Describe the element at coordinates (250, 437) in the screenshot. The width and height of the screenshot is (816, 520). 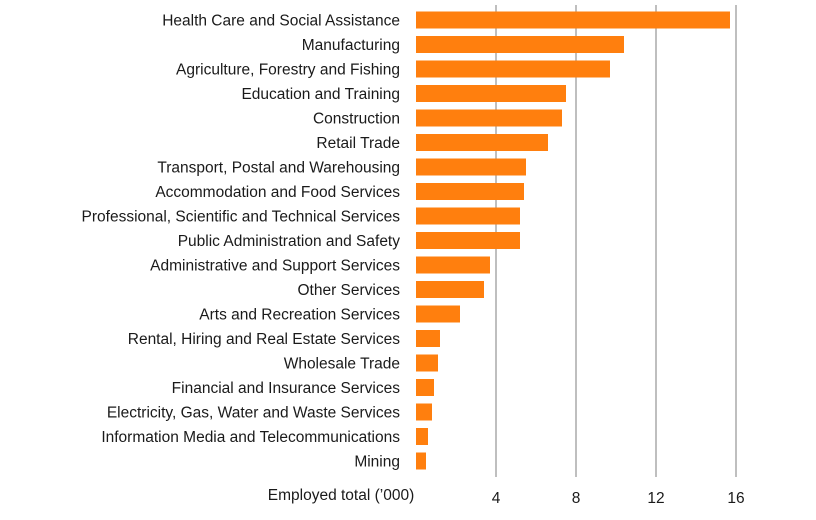
I see `category-label: Information Media and Telecommunications` at that location.